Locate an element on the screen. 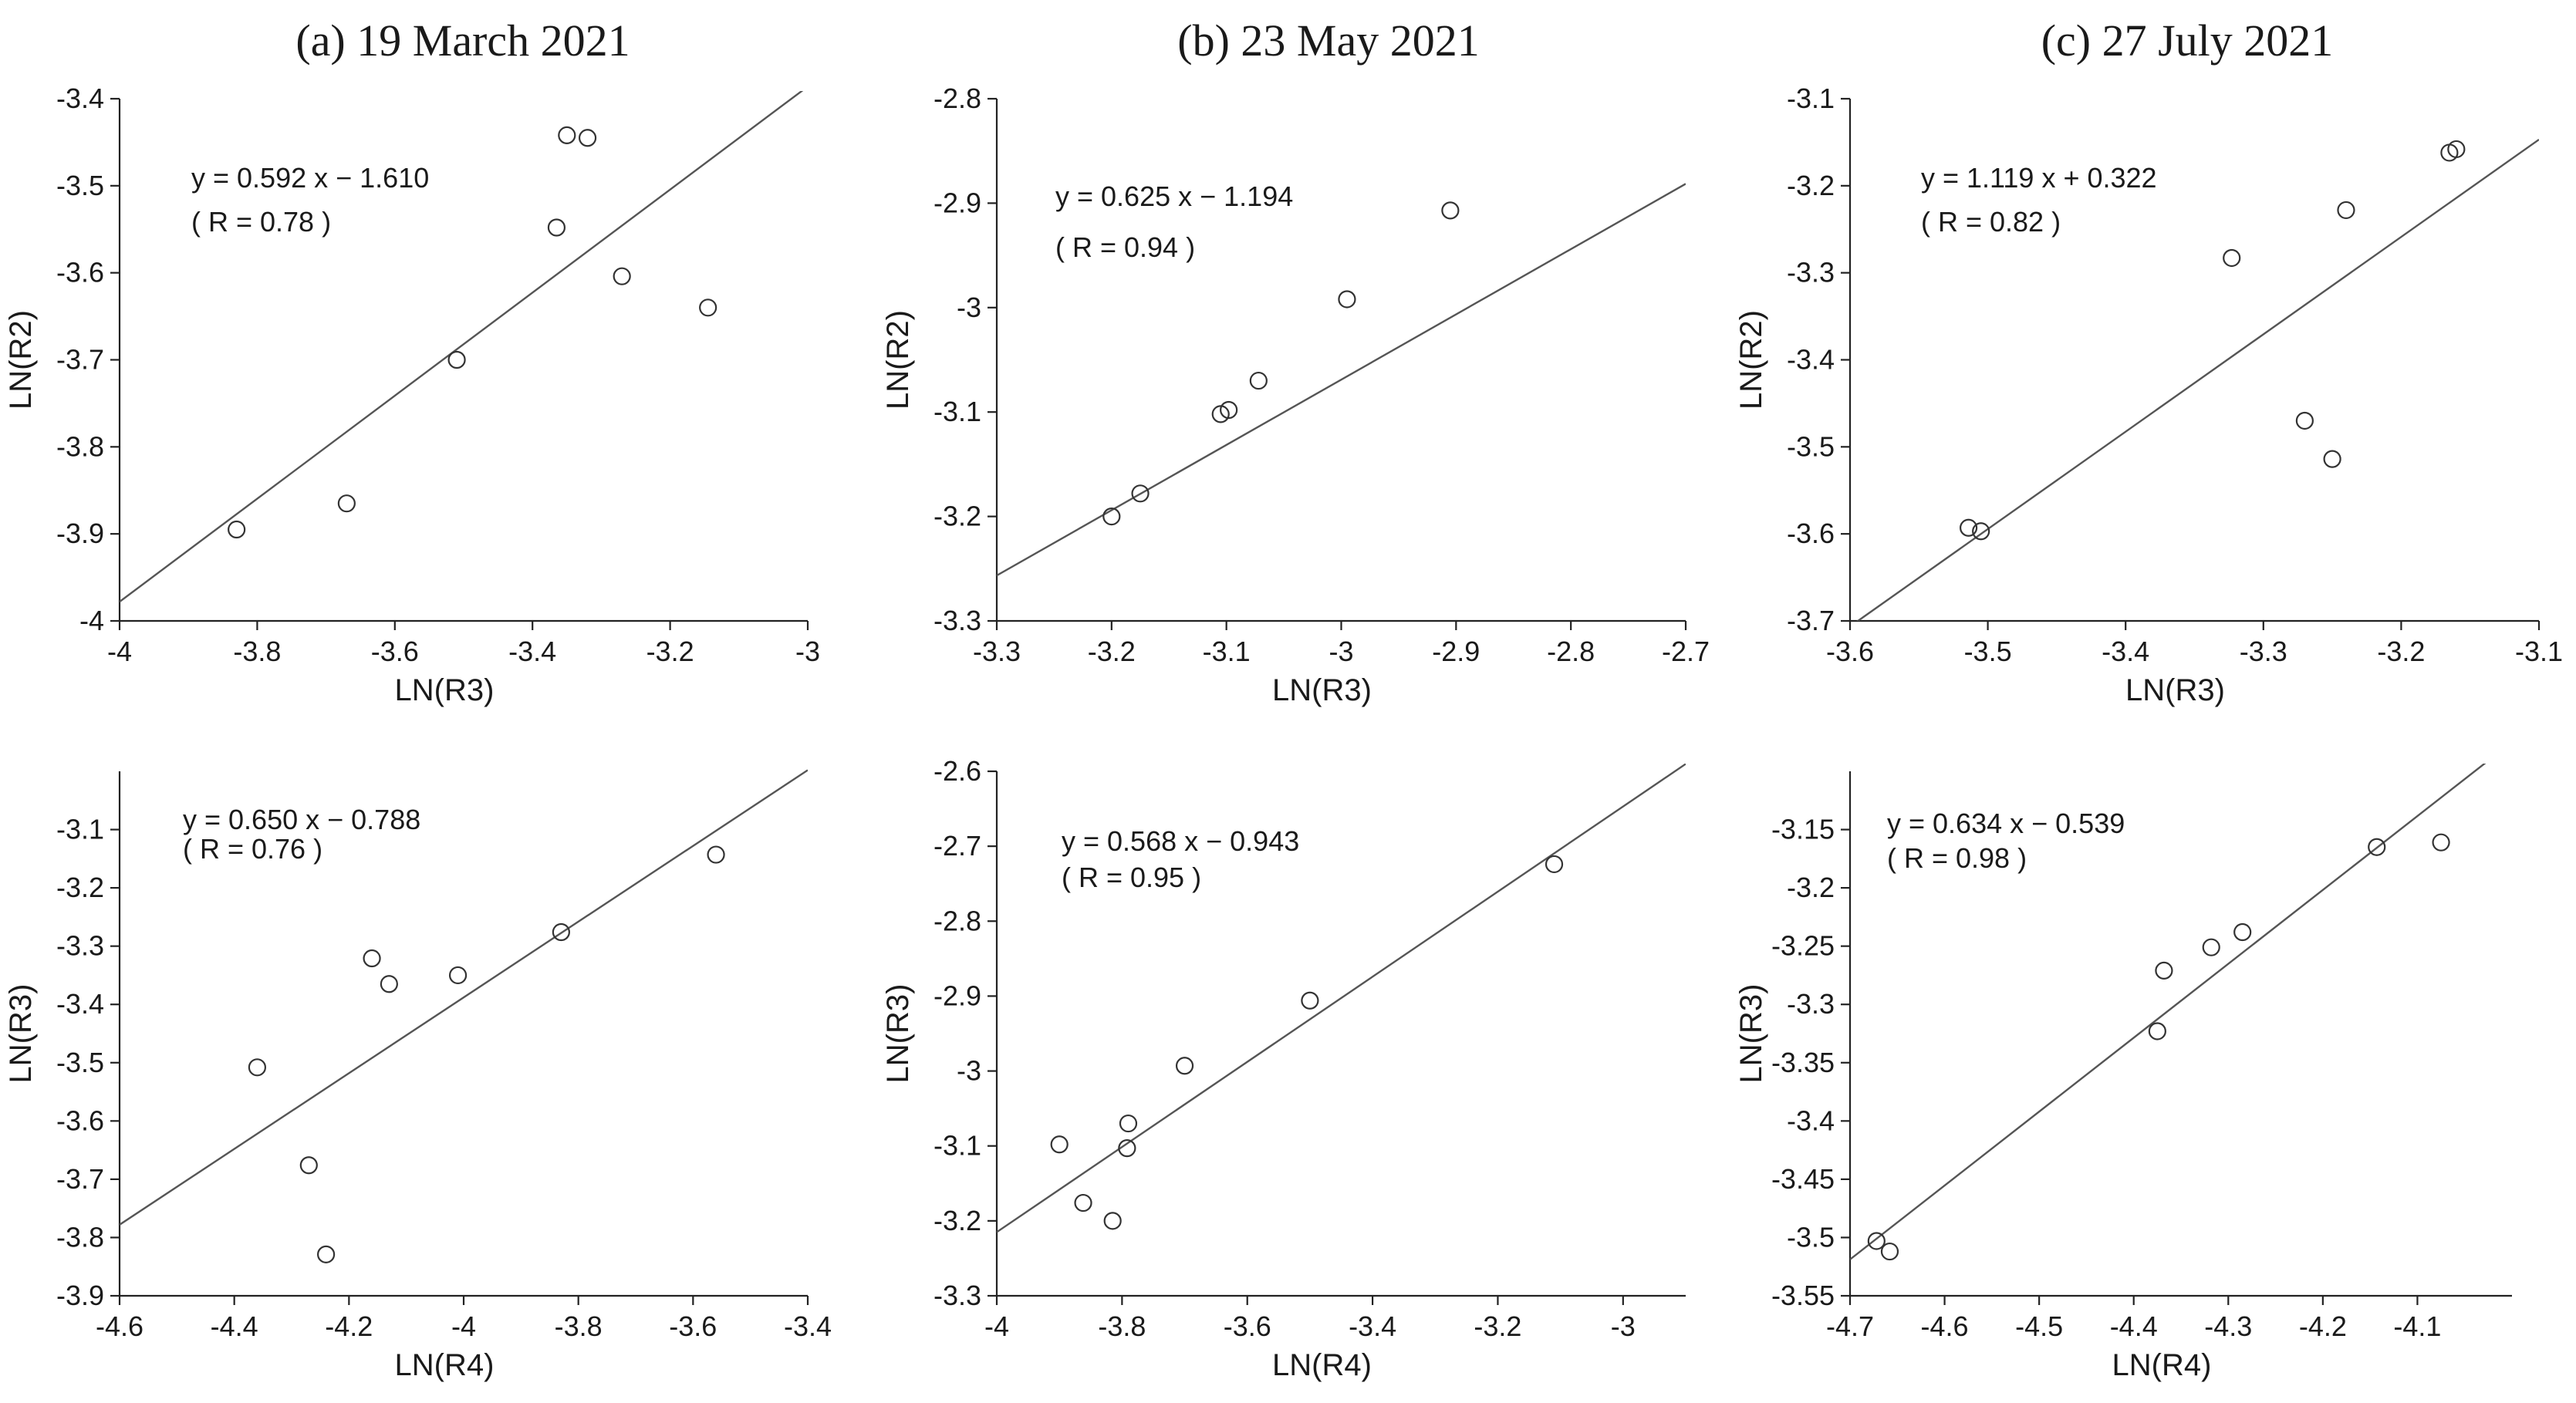  x-axis-label: LN(R3) is located at coordinates (2175, 690).